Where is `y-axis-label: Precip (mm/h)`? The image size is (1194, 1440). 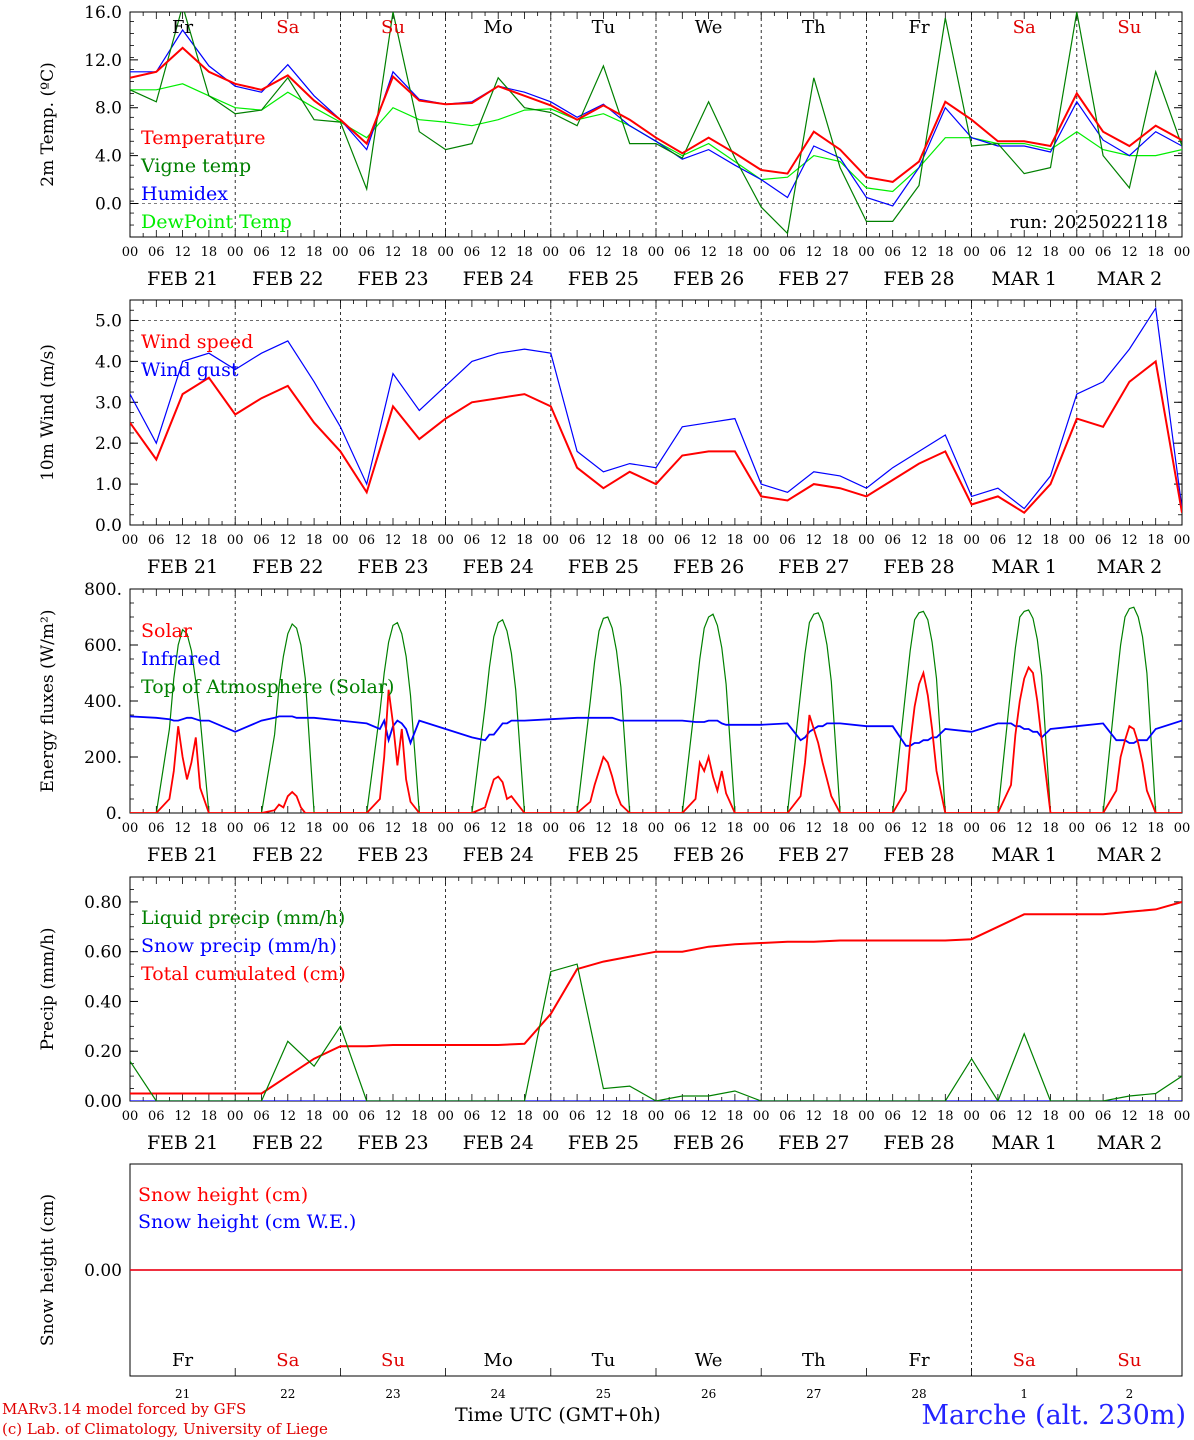
y-axis-label: Precip (mm/h) is located at coordinates (48, 988).